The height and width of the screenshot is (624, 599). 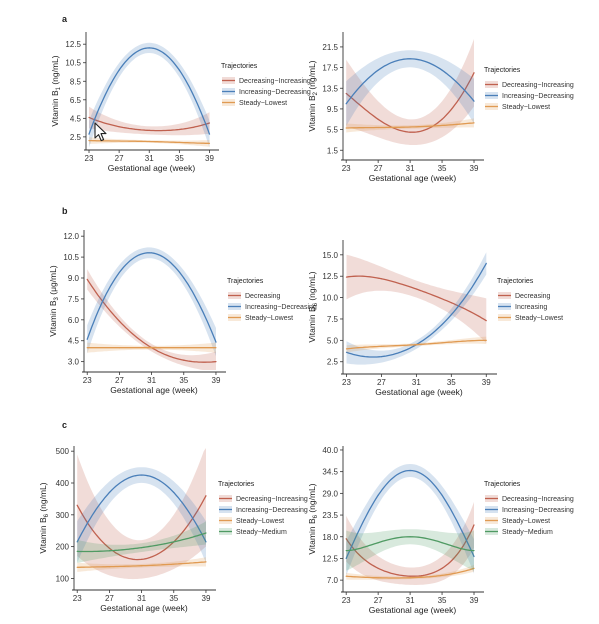 I want to click on y-tick-label: 15.0, so click(x=330, y=255).